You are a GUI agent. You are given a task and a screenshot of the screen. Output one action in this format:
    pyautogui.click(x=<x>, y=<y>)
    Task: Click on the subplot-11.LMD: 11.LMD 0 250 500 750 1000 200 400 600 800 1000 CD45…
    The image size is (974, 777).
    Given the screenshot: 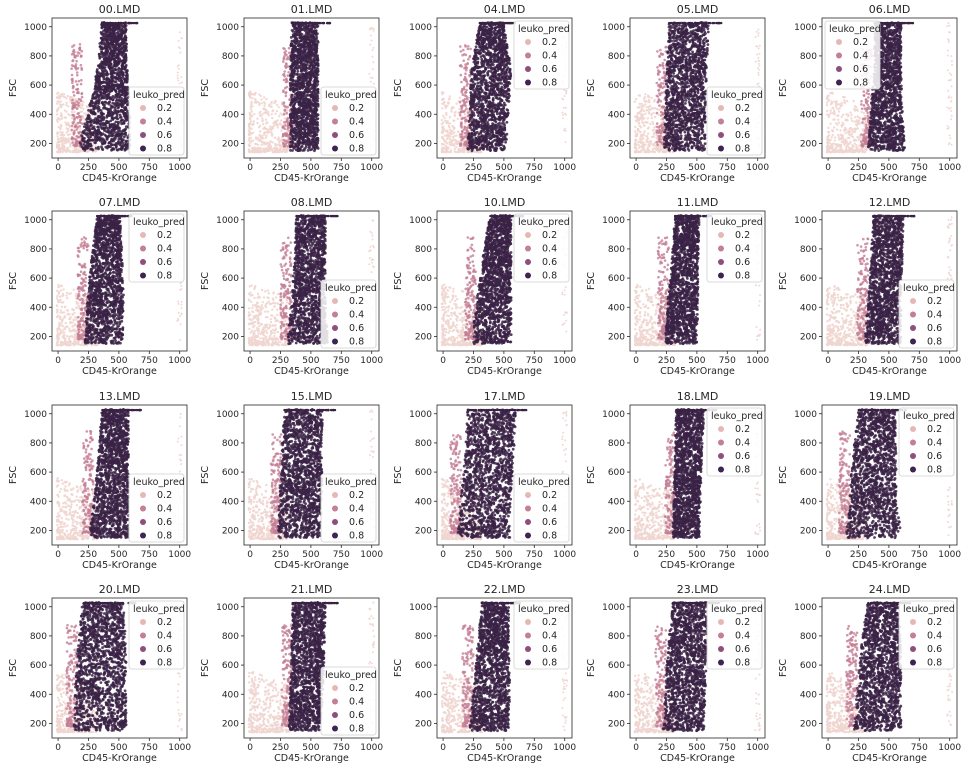 What is the action you would take?
    pyautogui.click(x=677, y=286)
    